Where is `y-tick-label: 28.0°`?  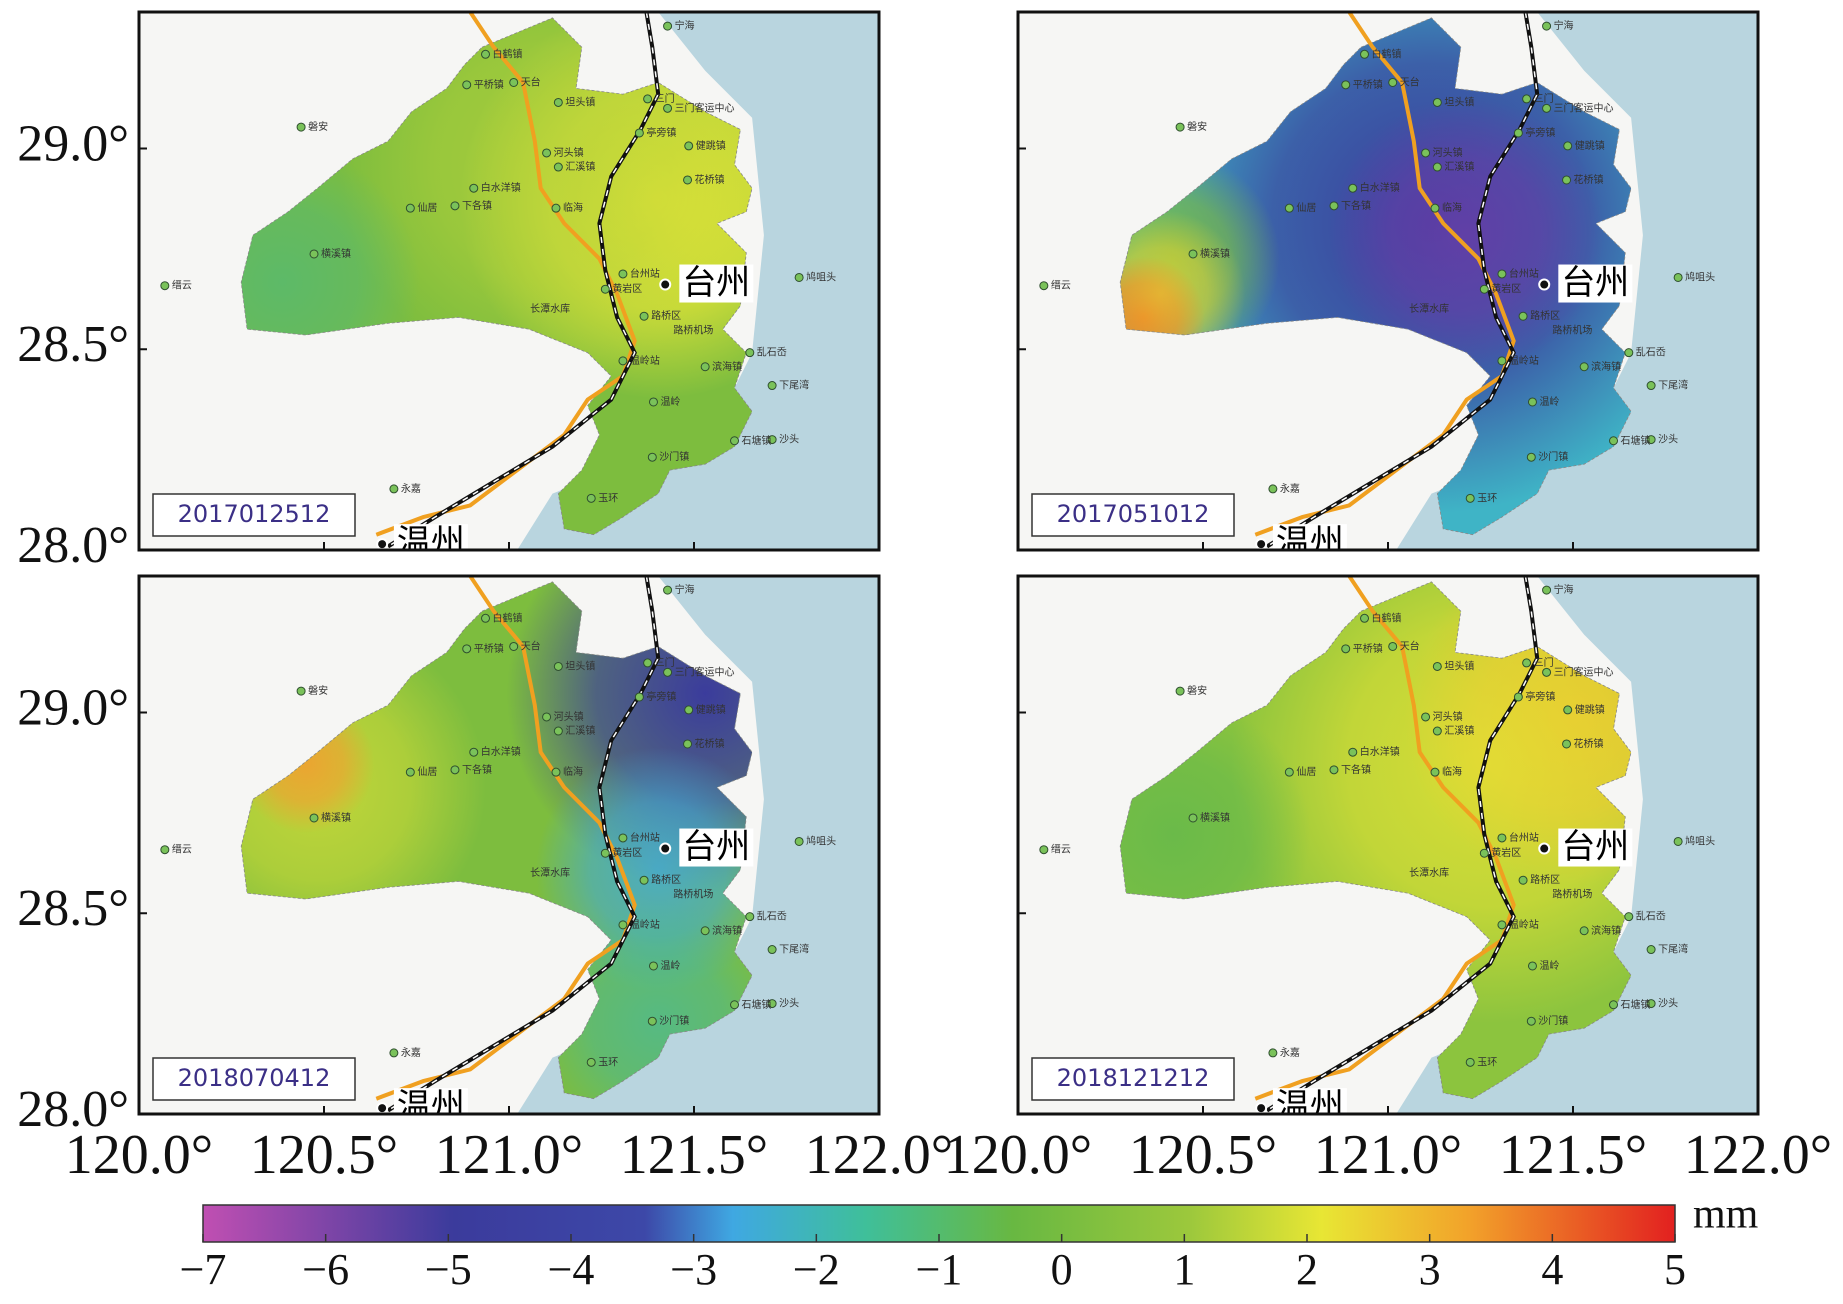
y-tick-label: 28.0° is located at coordinates (73, 1109).